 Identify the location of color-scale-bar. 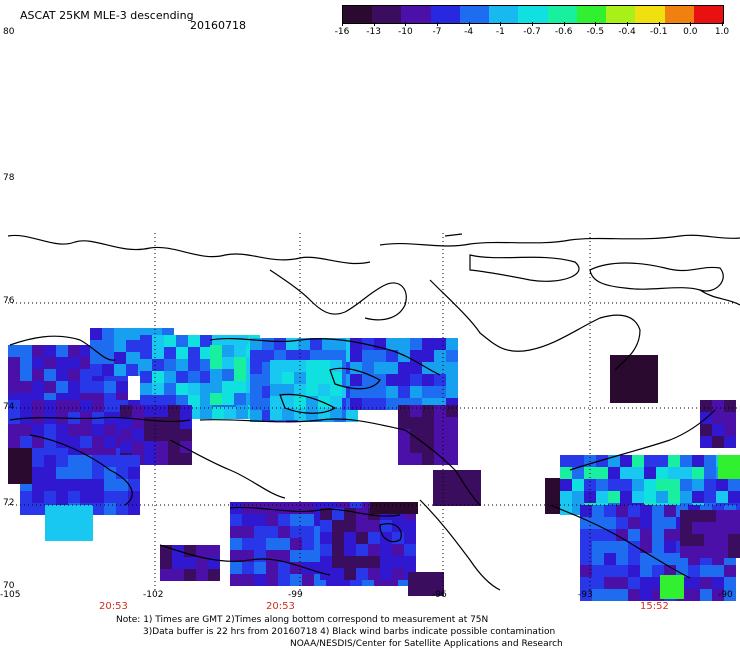
(533, 14).